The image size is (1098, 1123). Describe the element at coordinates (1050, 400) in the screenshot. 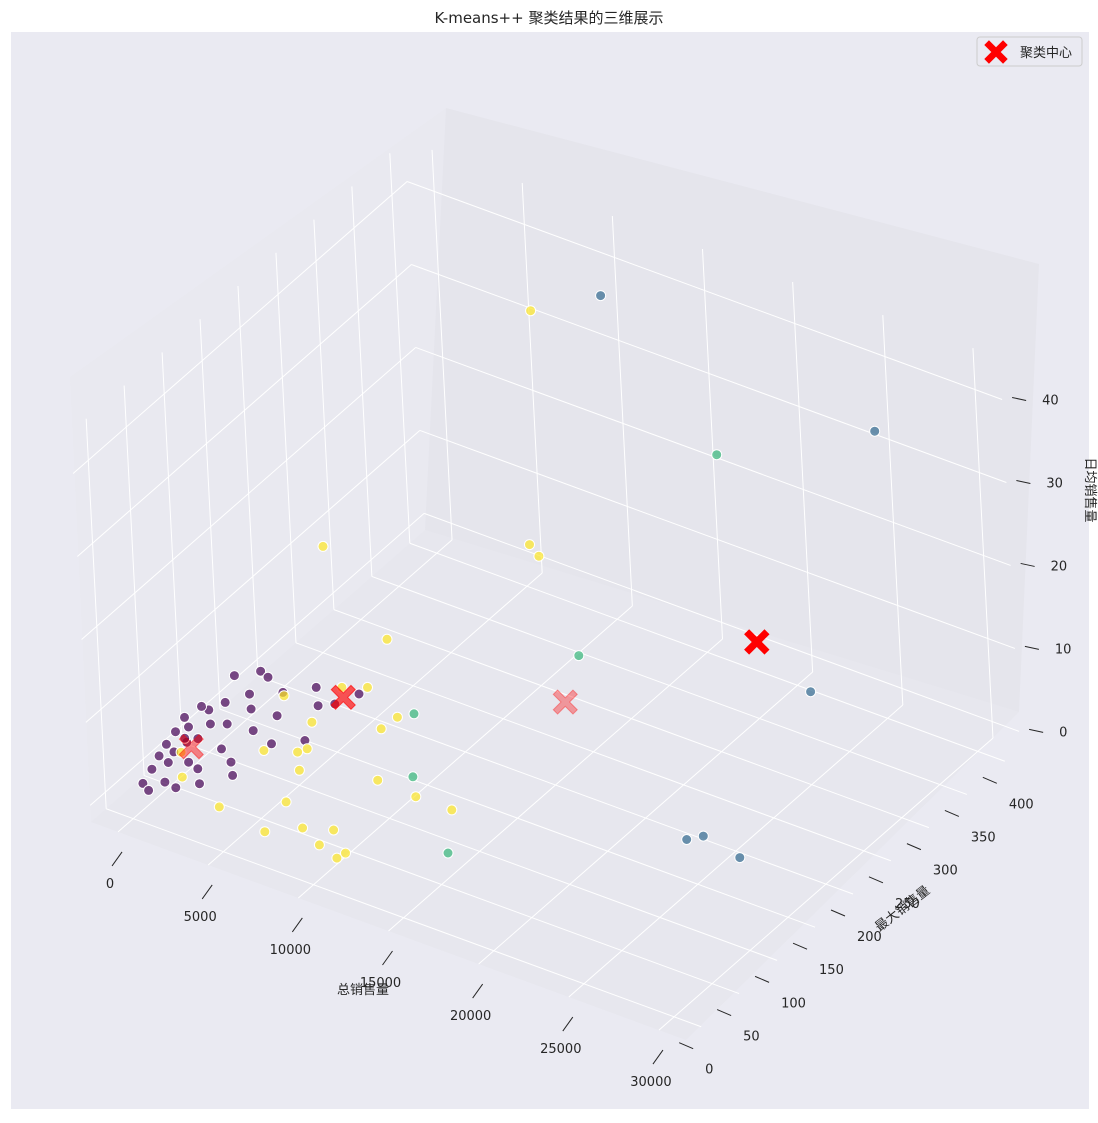

I see `z-tick-label: 40` at that location.